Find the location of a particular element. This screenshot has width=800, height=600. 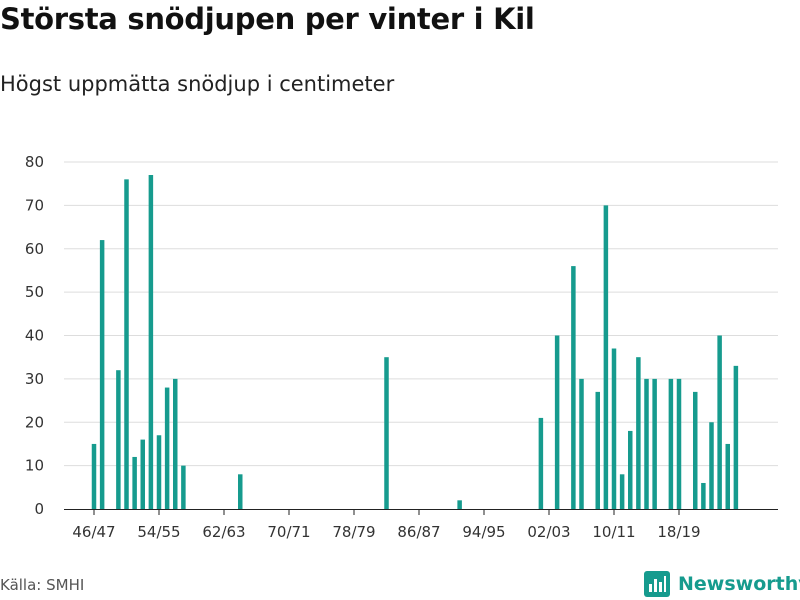

bar-25/26 is located at coordinates (736, 437).